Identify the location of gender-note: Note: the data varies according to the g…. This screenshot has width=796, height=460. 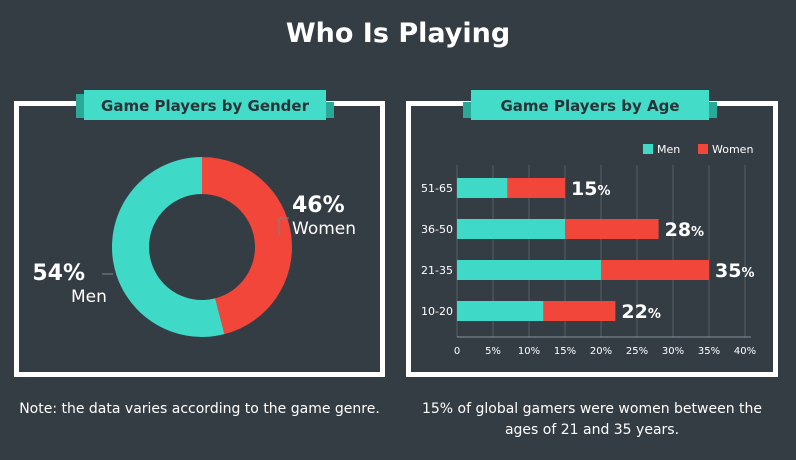
(199, 409).